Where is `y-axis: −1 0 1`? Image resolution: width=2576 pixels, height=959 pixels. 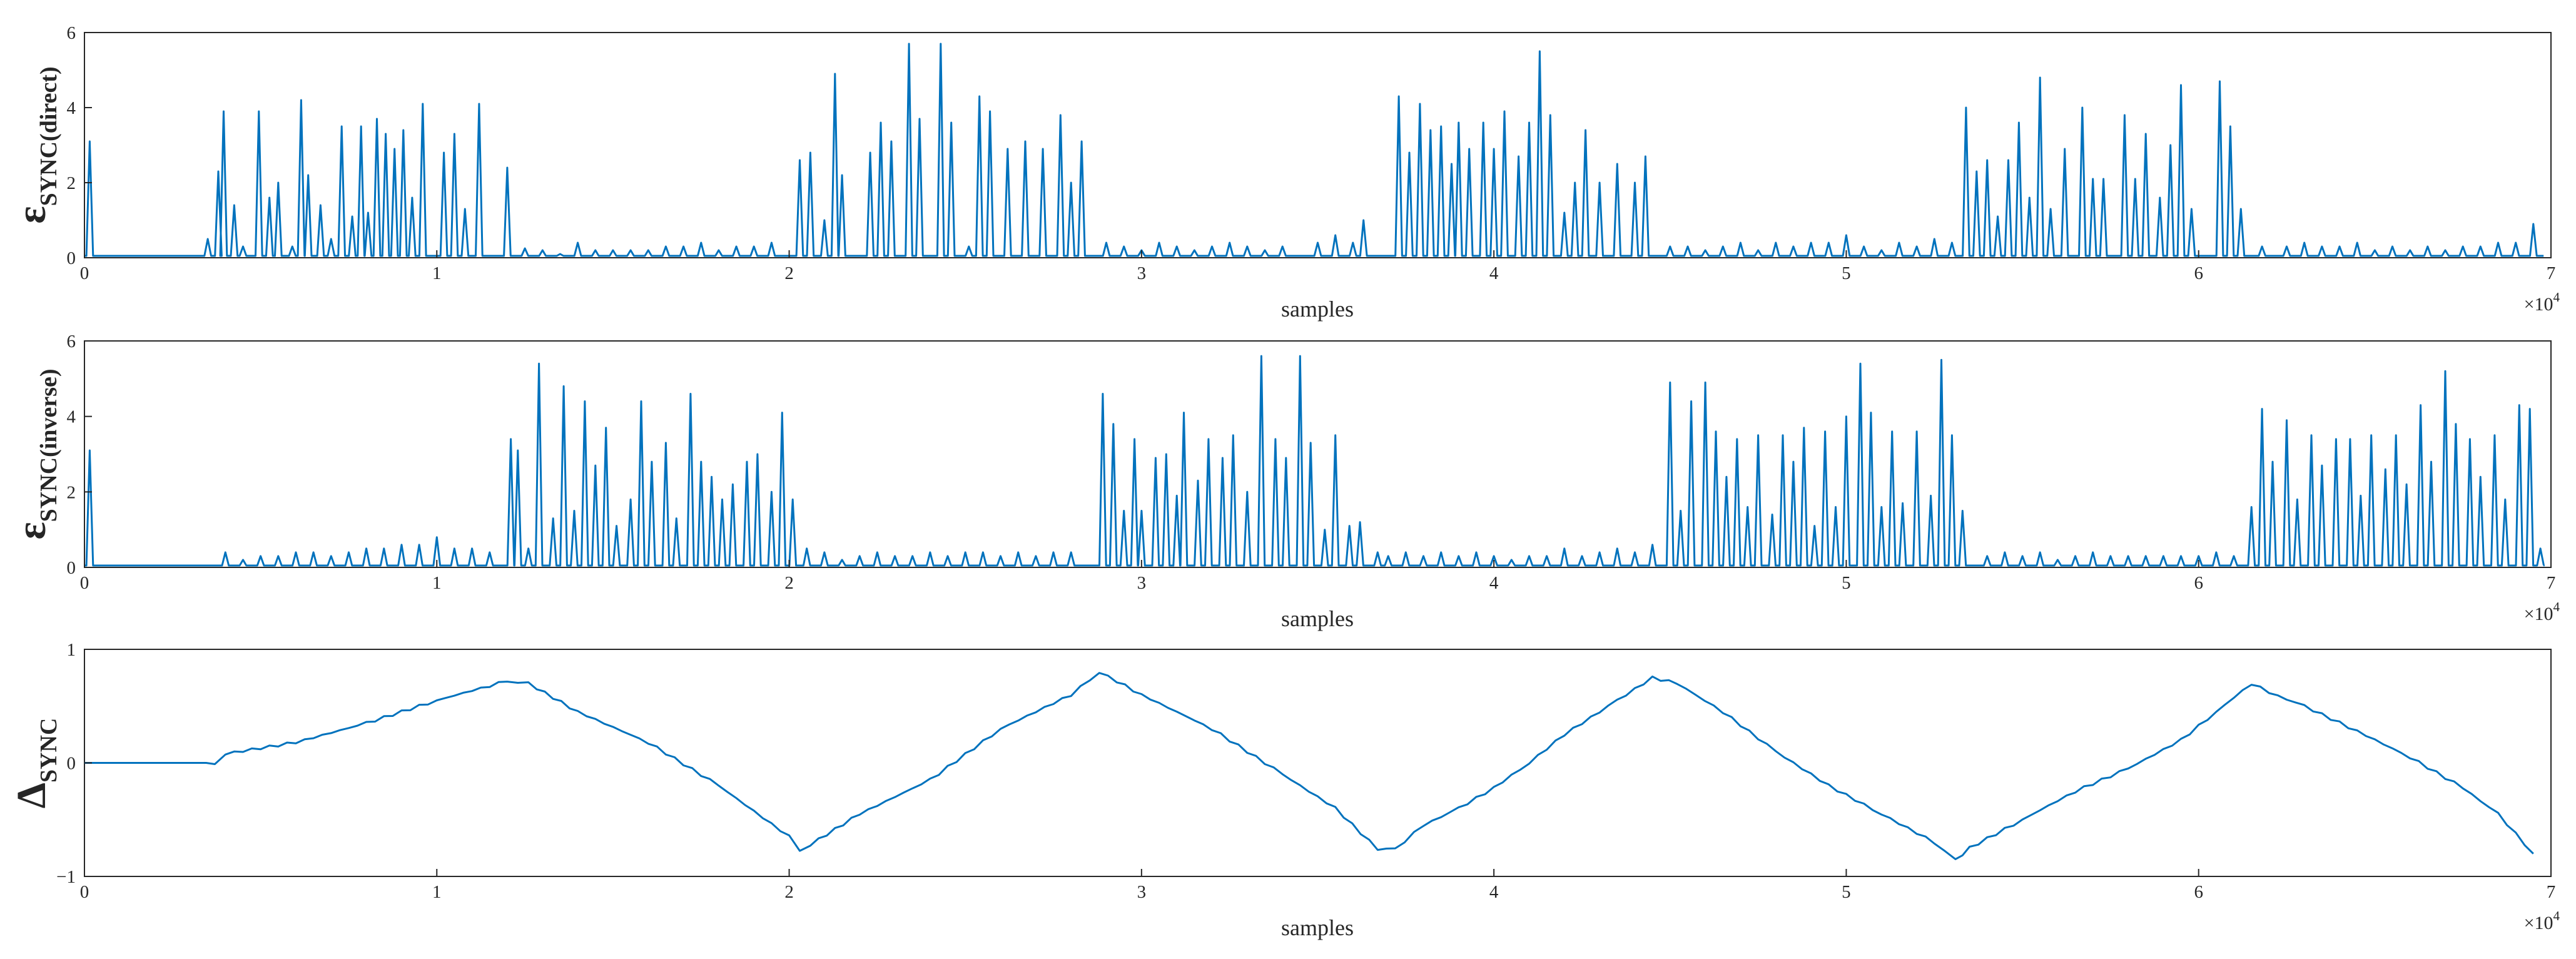
y-axis: −1 0 1 is located at coordinates (74, 764).